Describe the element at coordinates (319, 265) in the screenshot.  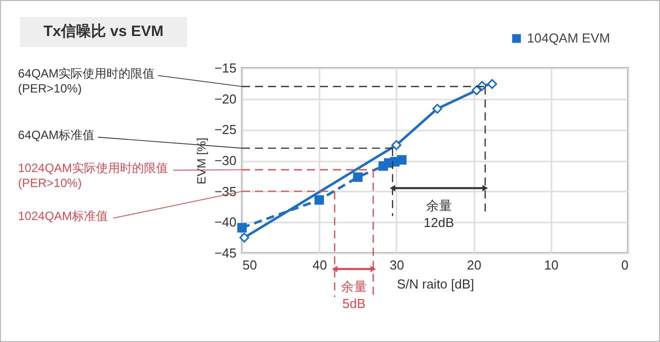
I see `x-tick-label: 40` at that location.